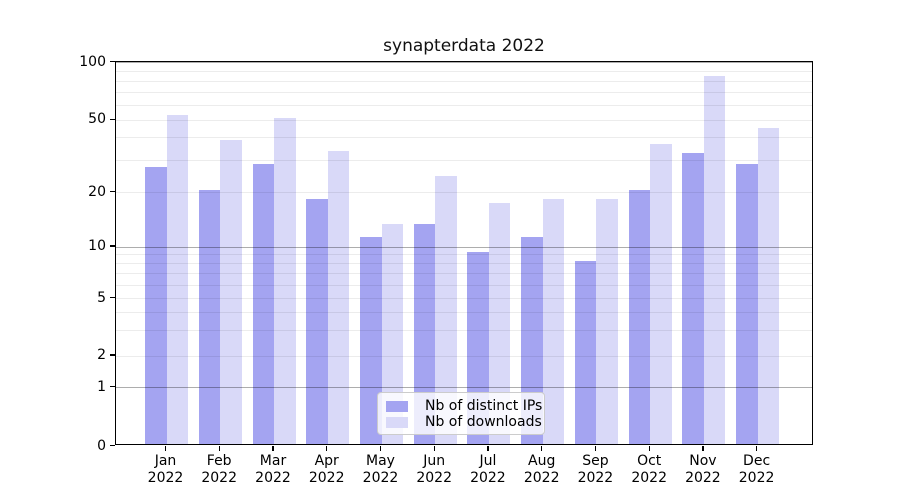  I want to click on x-tick-label: May 2022, so click(380, 469).